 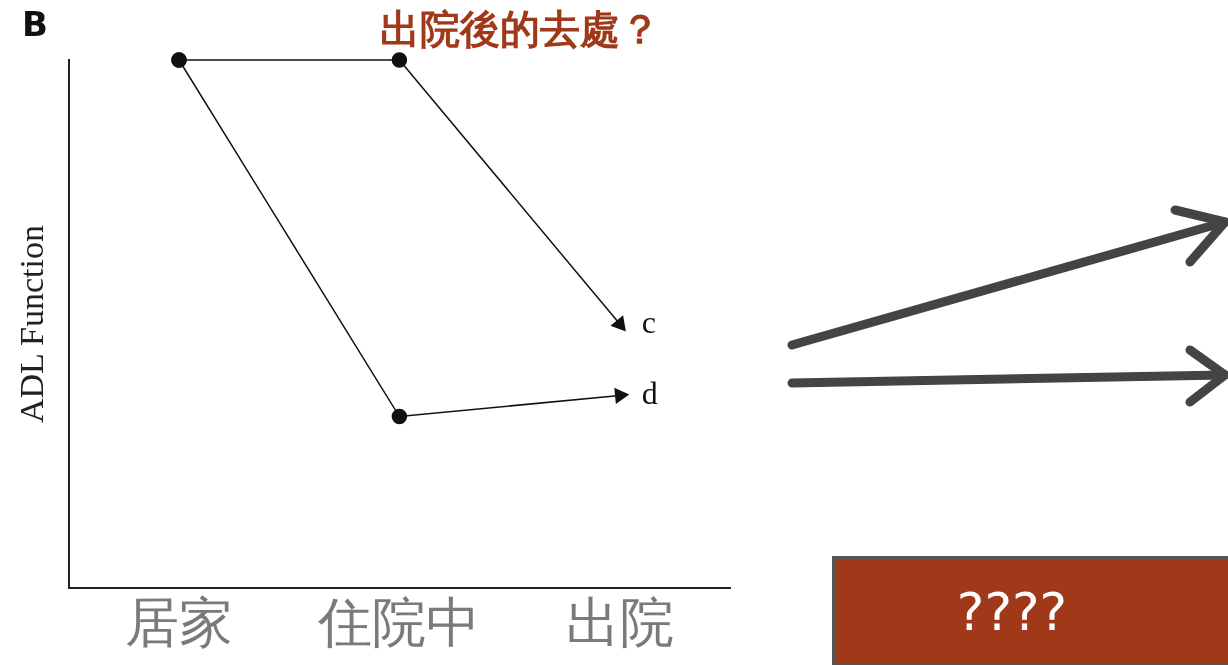 What do you see at coordinates (649, 392) in the screenshot?
I see `series-label: d` at bounding box center [649, 392].